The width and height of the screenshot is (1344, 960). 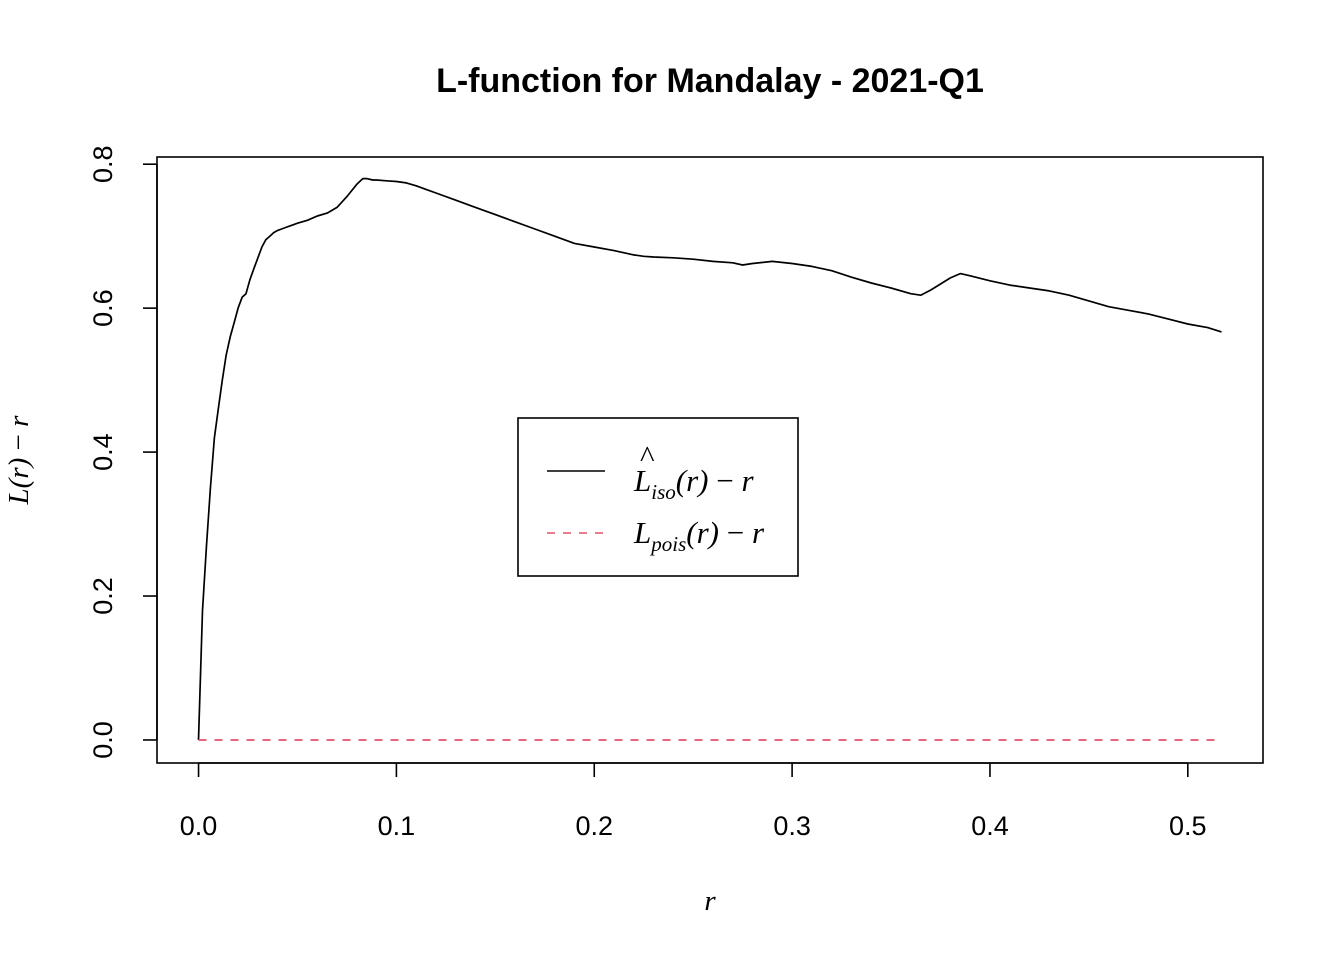 I want to click on legend-box, so click(x=658, y=497).